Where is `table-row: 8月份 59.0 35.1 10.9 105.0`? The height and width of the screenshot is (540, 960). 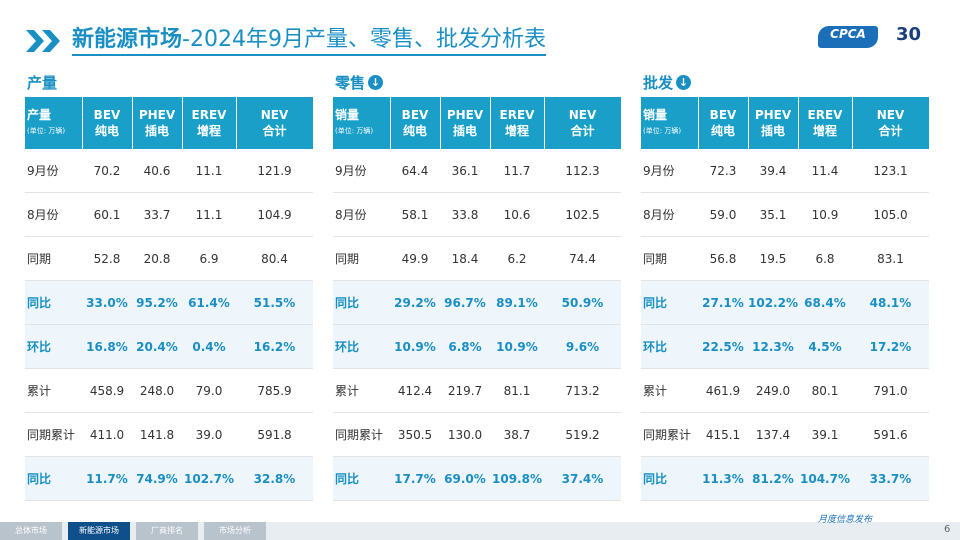
table-row: 8月份 59.0 35.1 10.9 105.0 is located at coordinates (785, 214).